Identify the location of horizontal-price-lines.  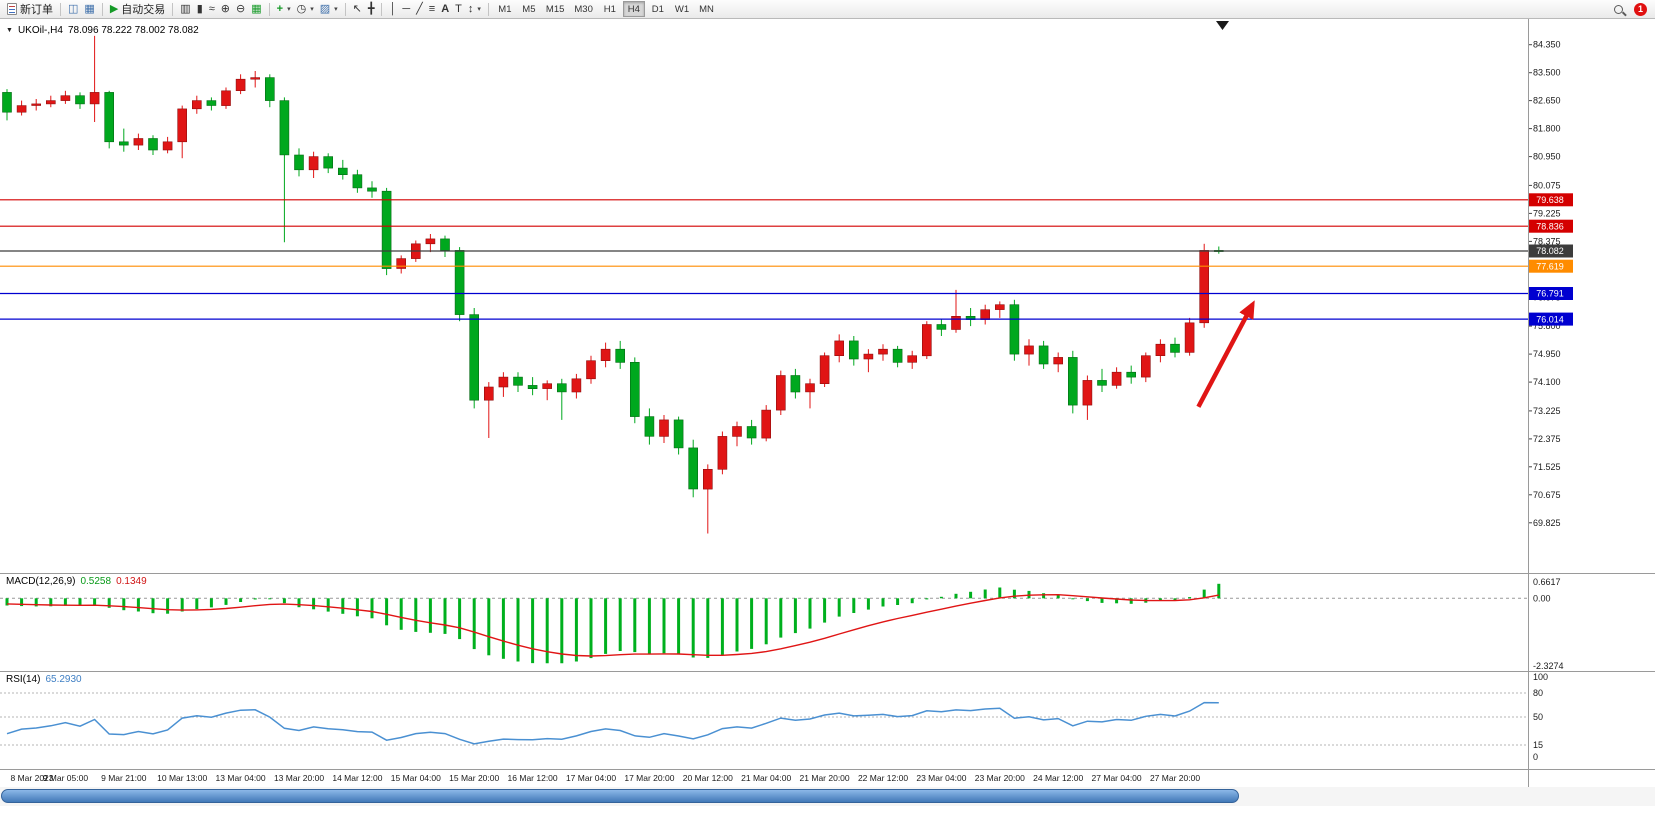
(764, 259).